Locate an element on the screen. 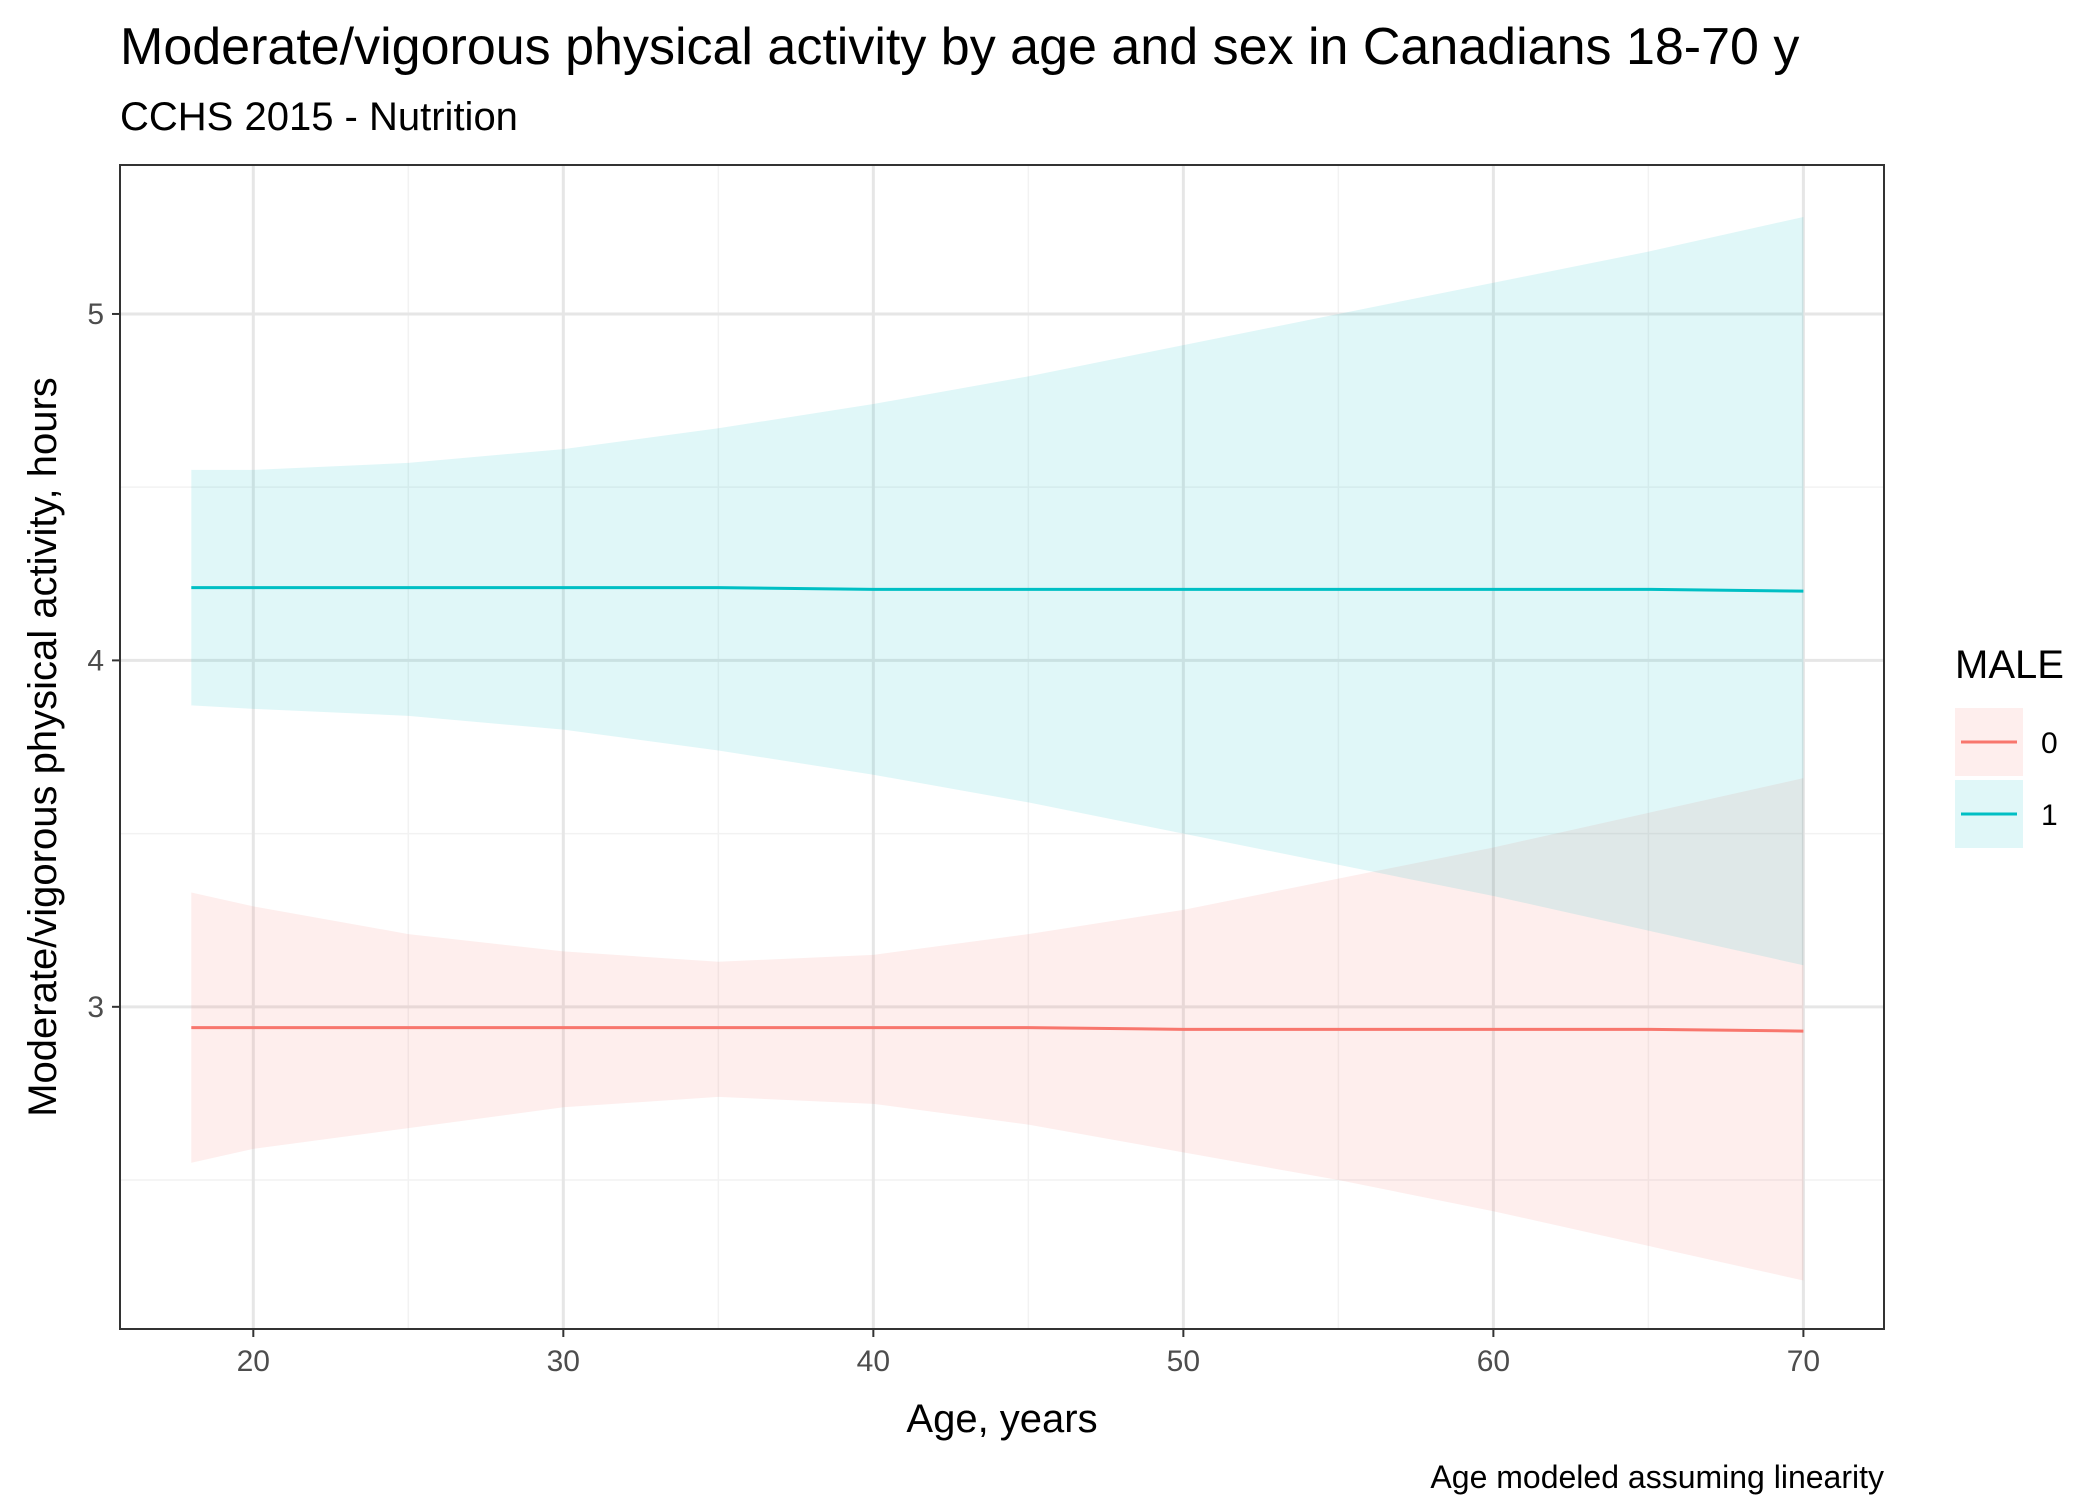  legend-label-0: 0 is located at coordinates (2049, 743).